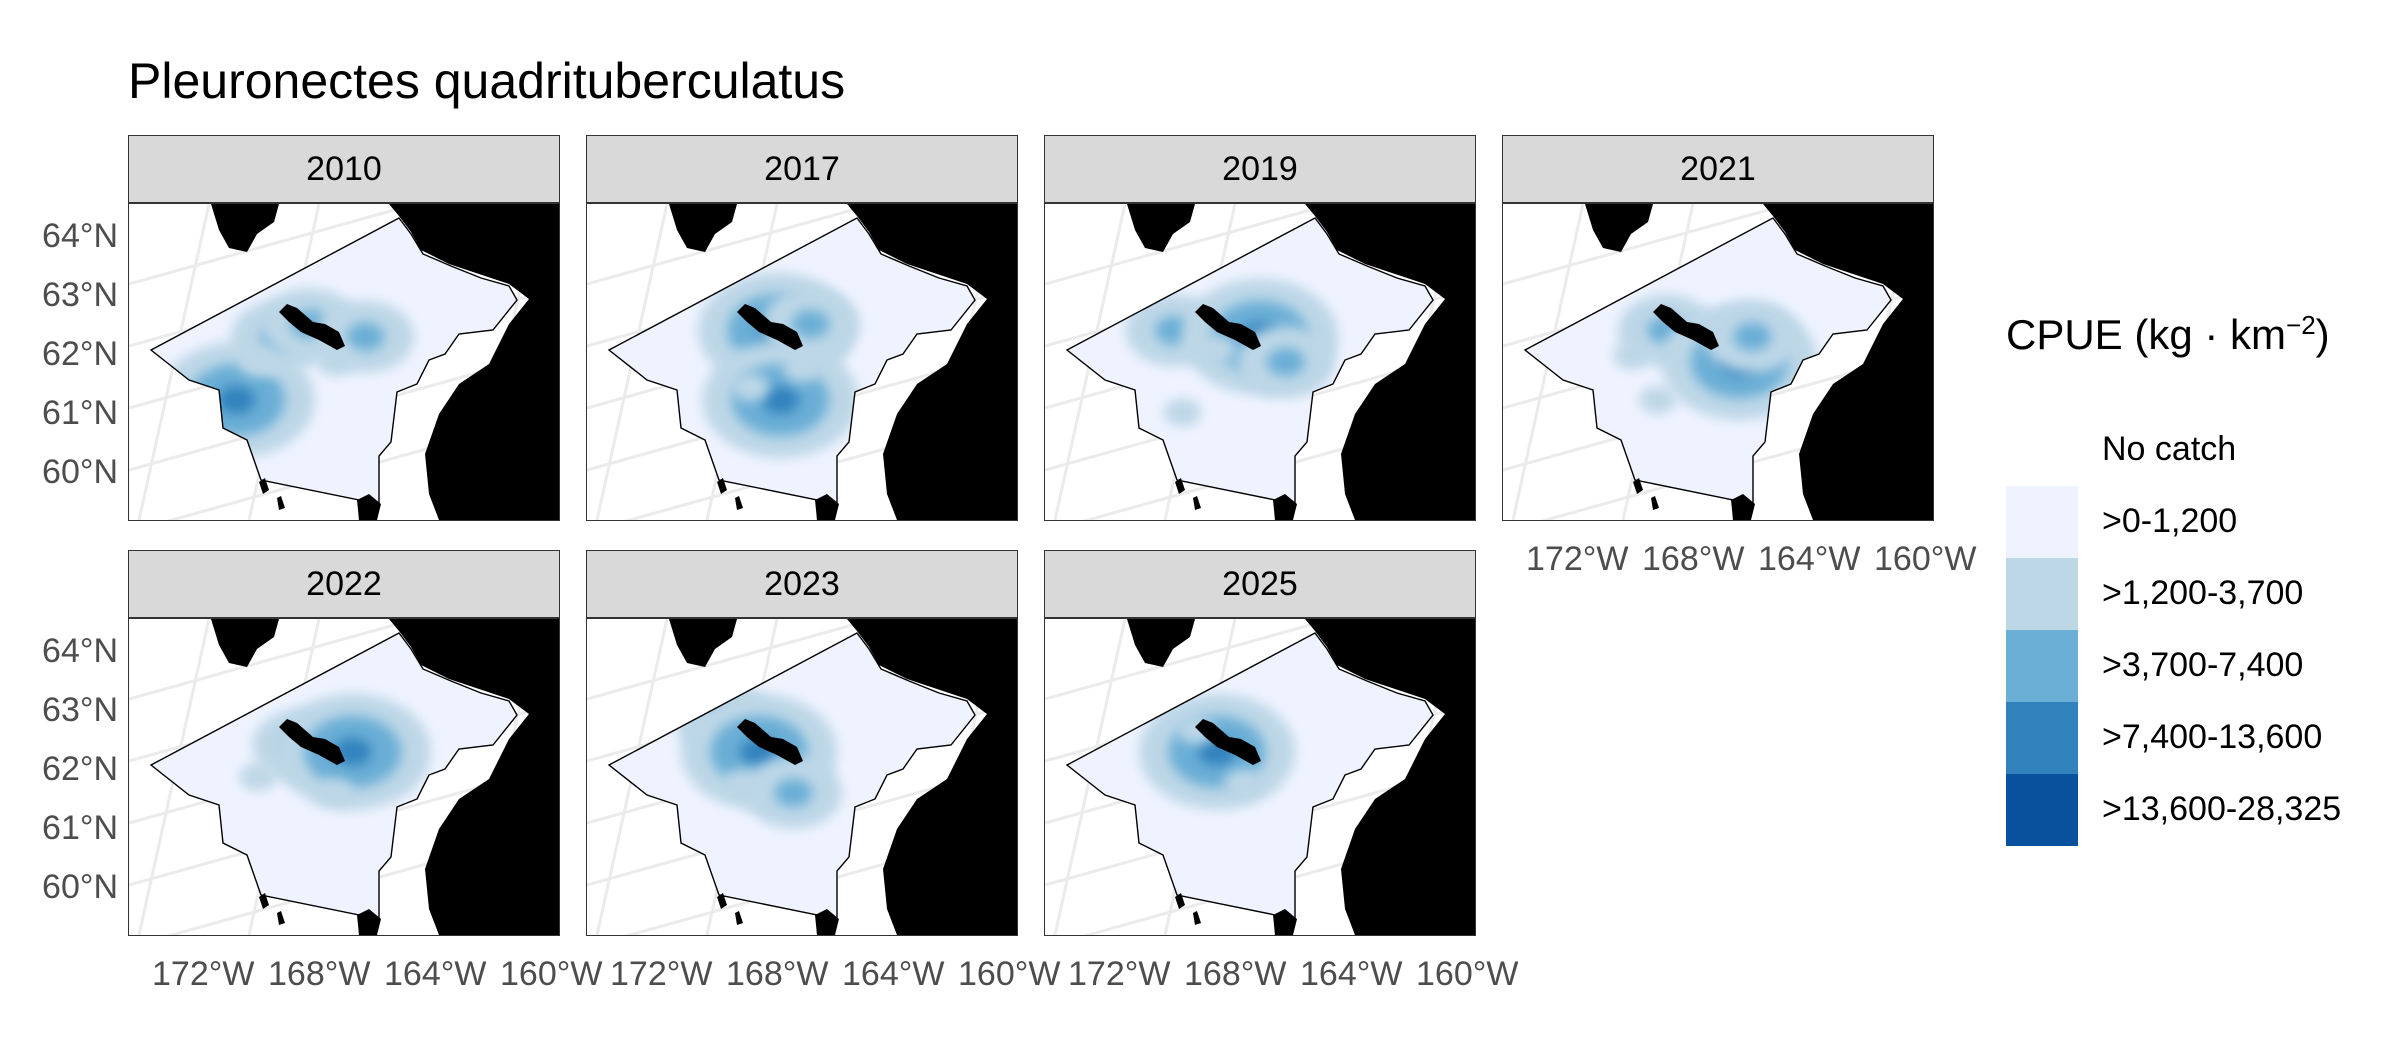 This screenshot has width=2400, height=1050. Describe the element at coordinates (2212, 737) in the screenshot. I see `legend-label: >7,400-13,600` at that location.